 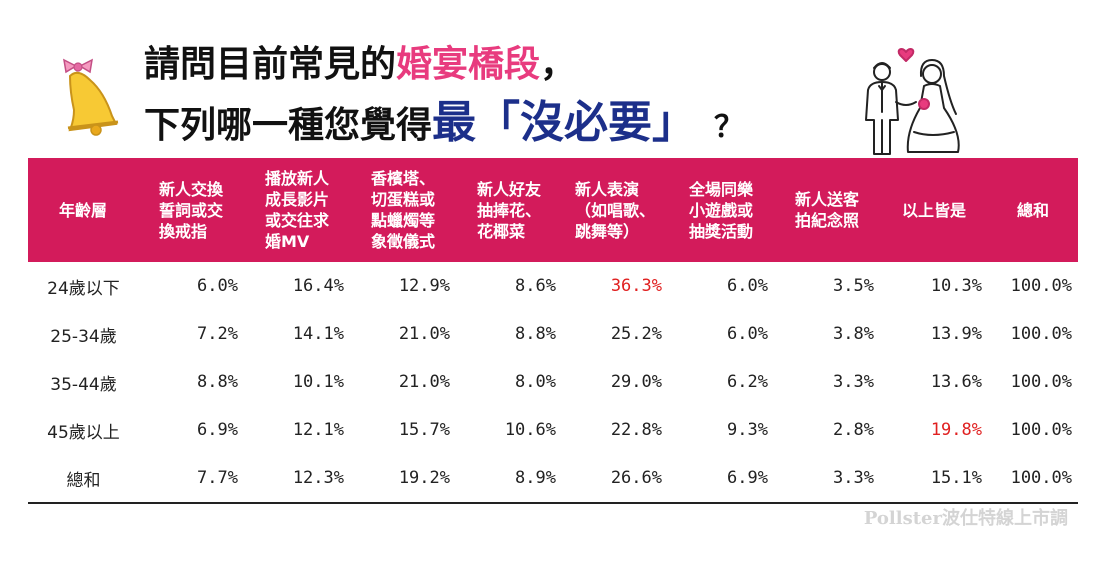 What do you see at coordinates (424, 430) in the screenshot?
I see `table-cell: 15.7%` at bounding box center [424, 430].